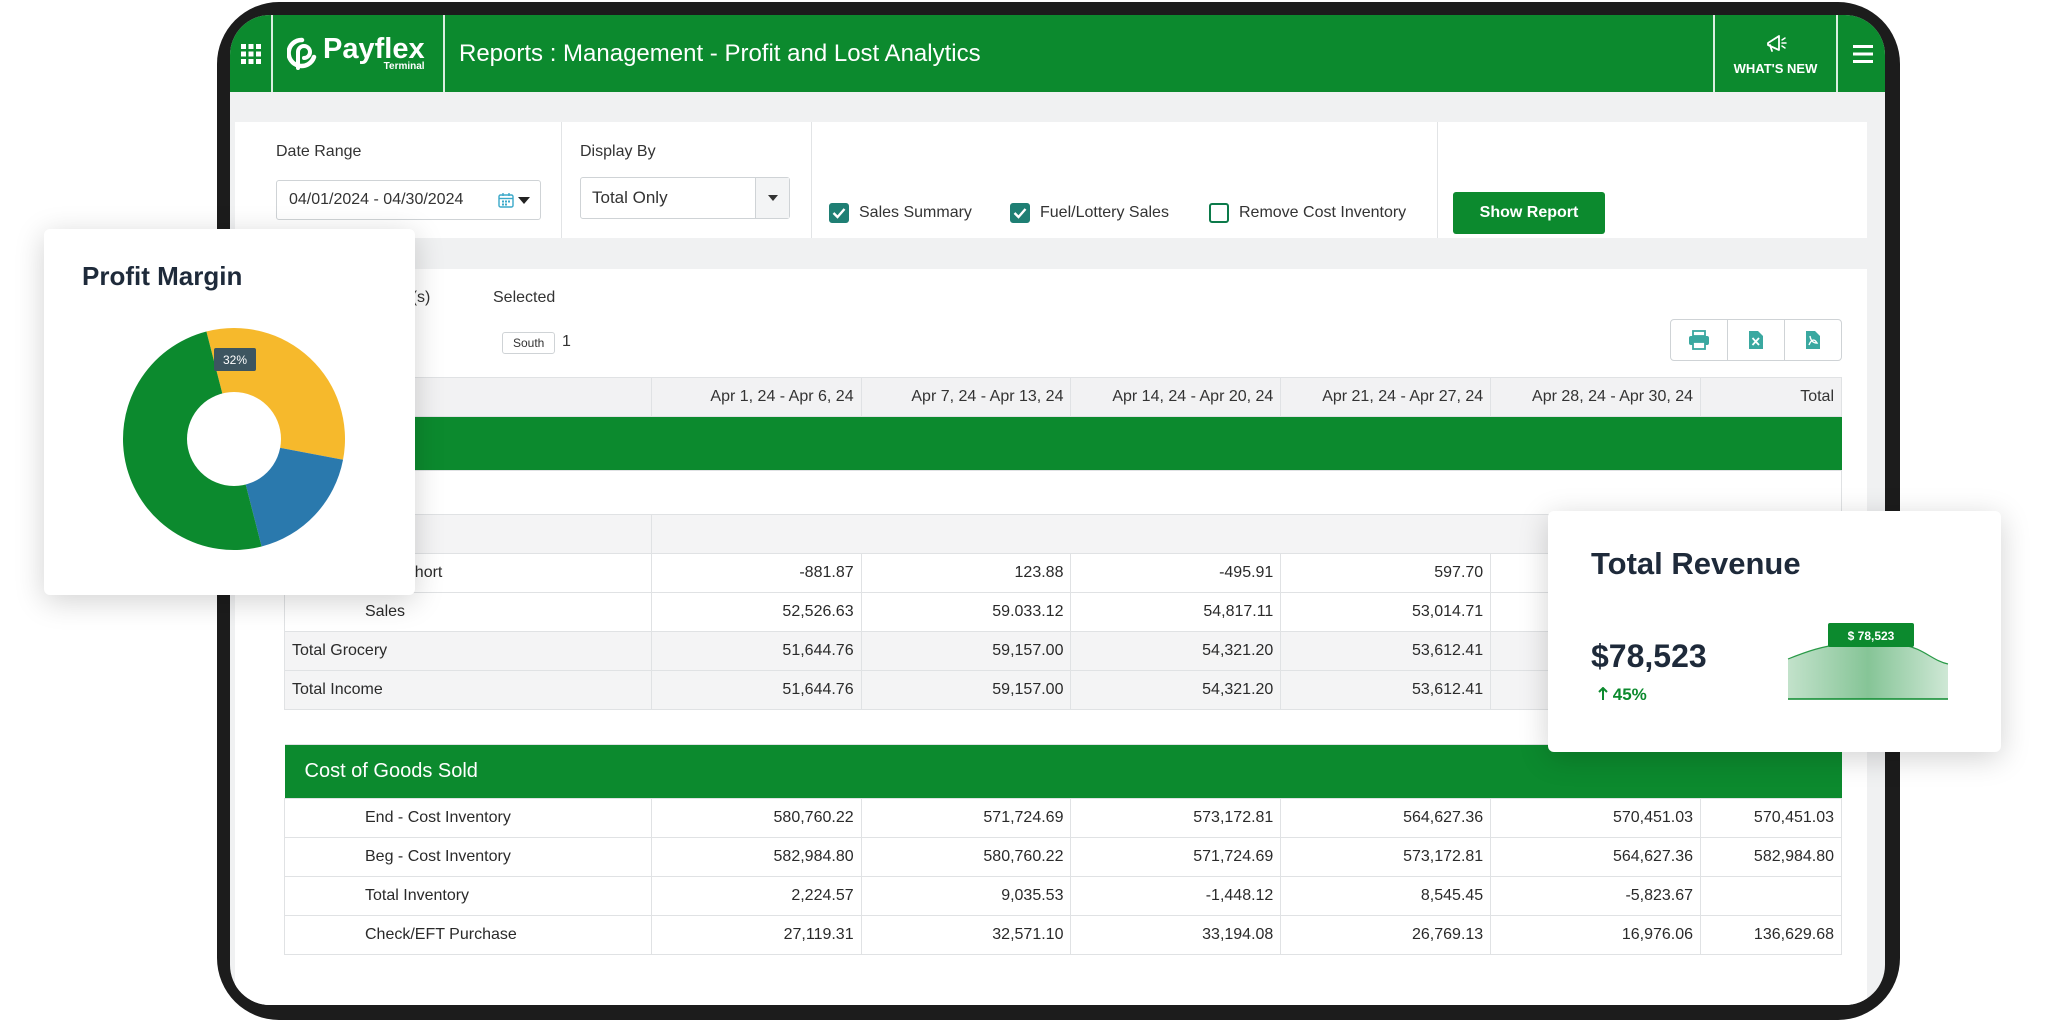 Image resolution: width=2049 pixels, height=1021 pixels. I want to click on total-revenue-title: Total Revenue, so click(1696, 563).